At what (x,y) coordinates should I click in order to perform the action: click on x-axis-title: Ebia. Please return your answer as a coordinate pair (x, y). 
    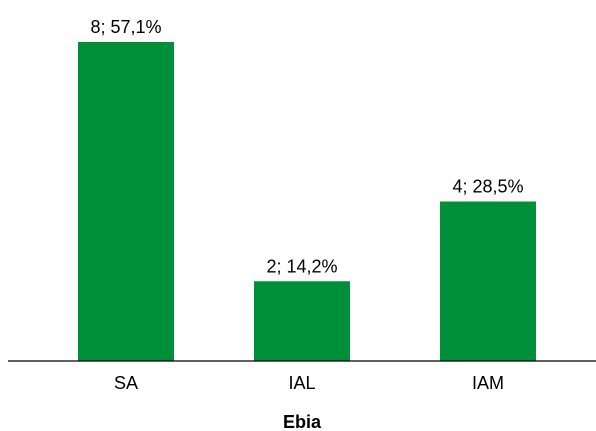
    Looking at the image, I should click on (302, 421).